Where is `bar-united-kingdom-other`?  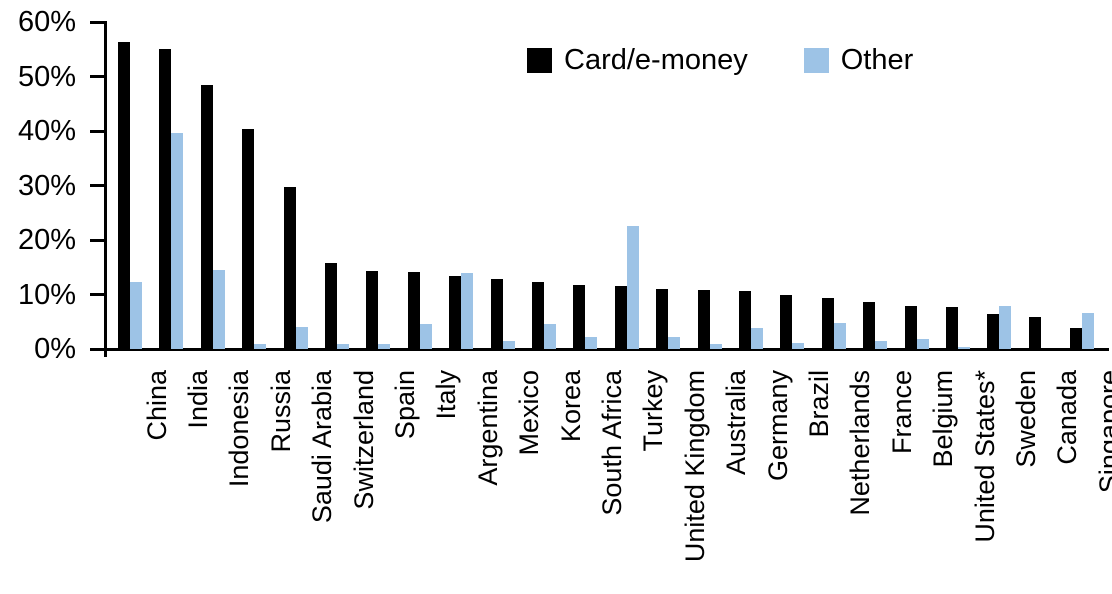 bar-united-kingdom-other is located at coordinates (674, 342).